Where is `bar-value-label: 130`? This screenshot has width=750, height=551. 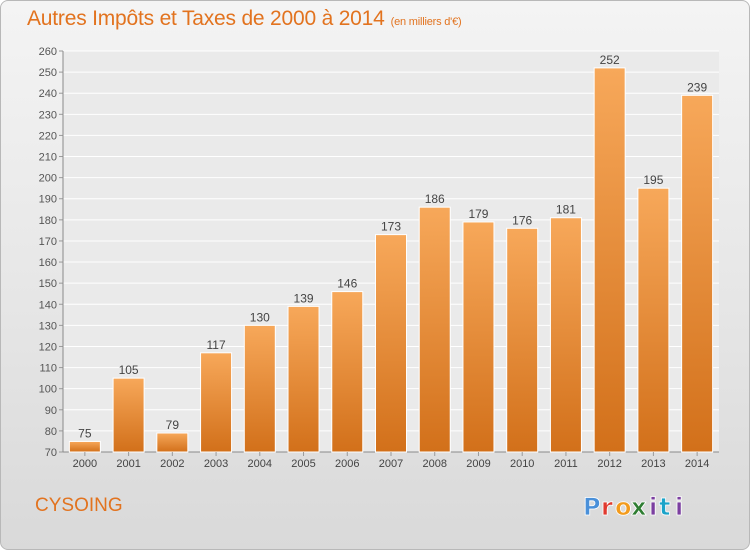 bar-value-label: 130 is located at coordinates (260, 317).